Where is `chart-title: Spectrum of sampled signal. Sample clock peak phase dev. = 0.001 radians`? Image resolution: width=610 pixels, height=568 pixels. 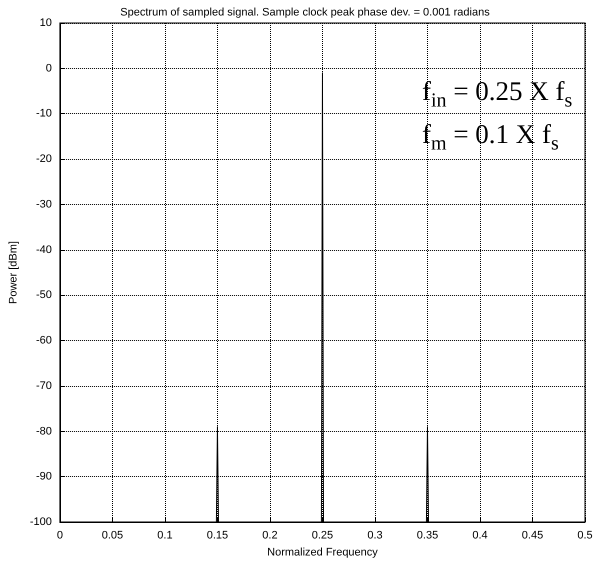 chart-title: Spectrum of sampled signal. Sample clock peak phase dev. = 0.001 radians is located at coordinates (305, 12).